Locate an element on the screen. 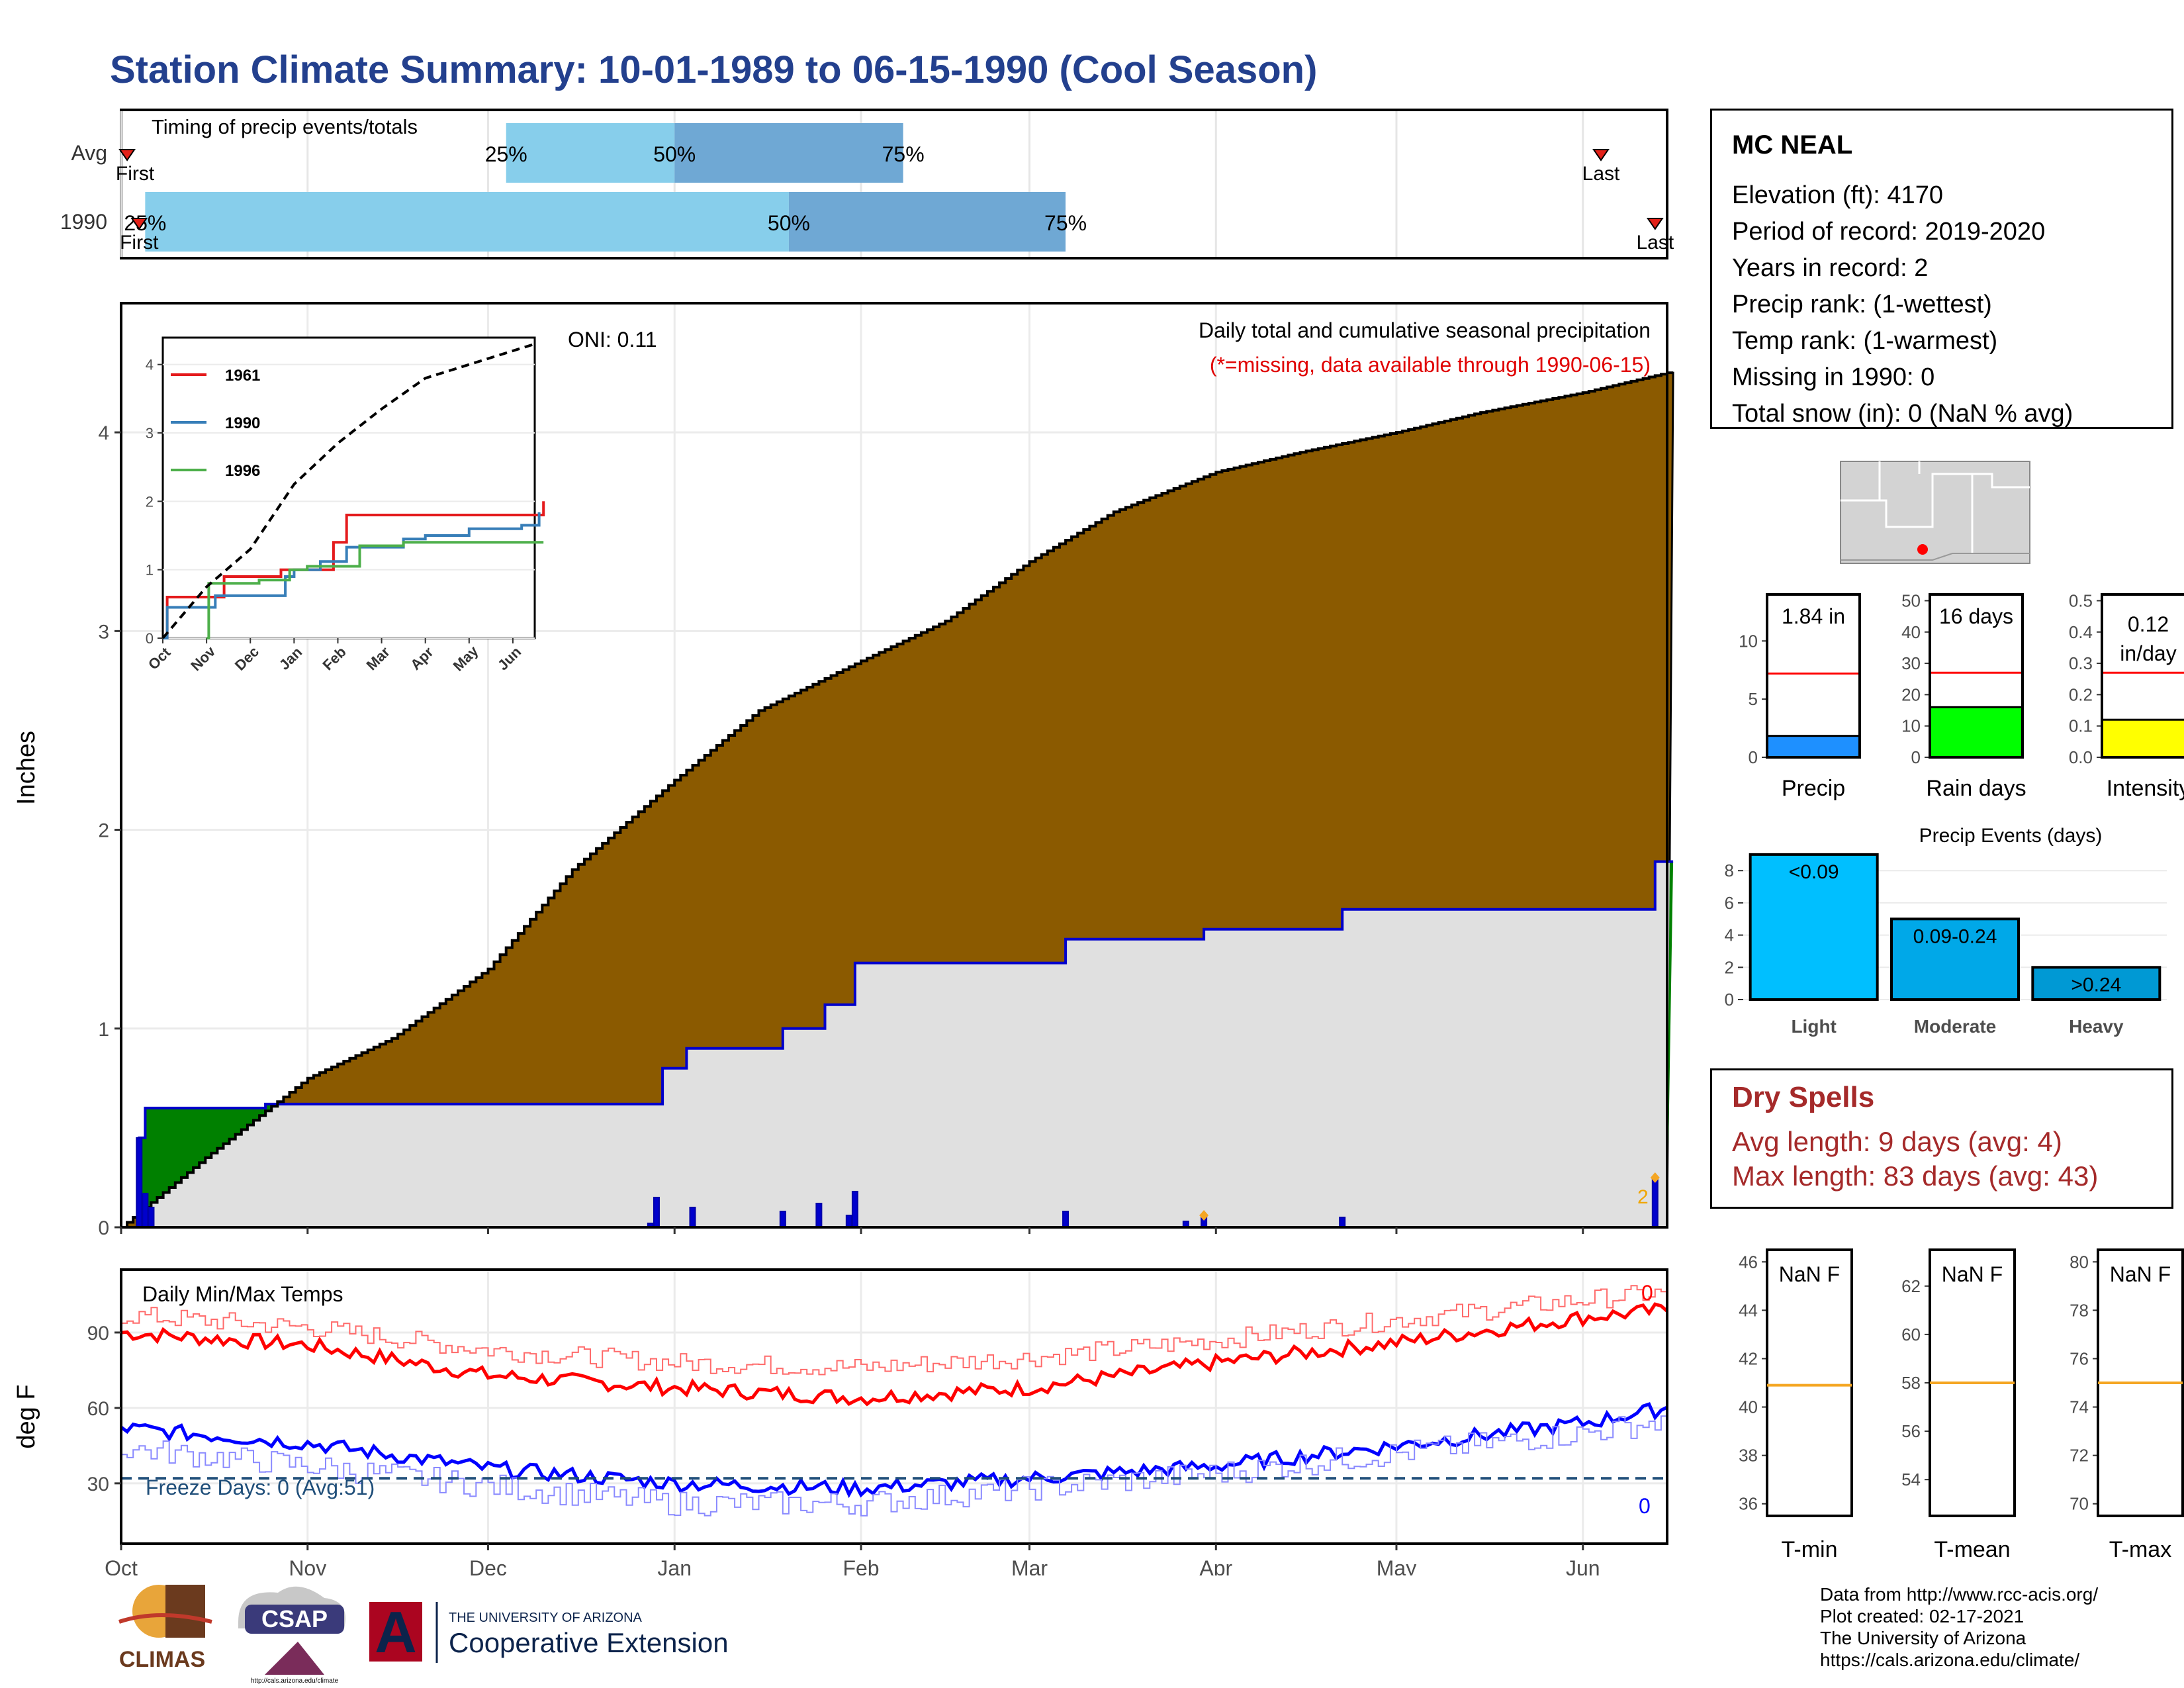  inset-frame is located at coordinates (348, 487).